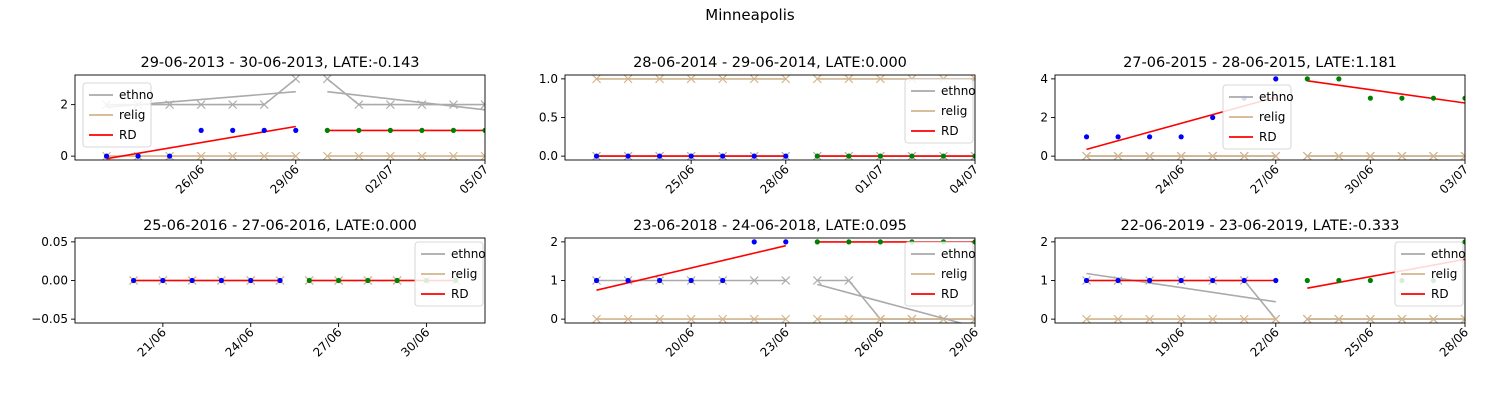 This screenshot has width=1500, height=400. What do you see at coordinates (1170, 342) in the screenshot?
I see `x-tick-label: 19/06` at bounding box center [1170, 342].